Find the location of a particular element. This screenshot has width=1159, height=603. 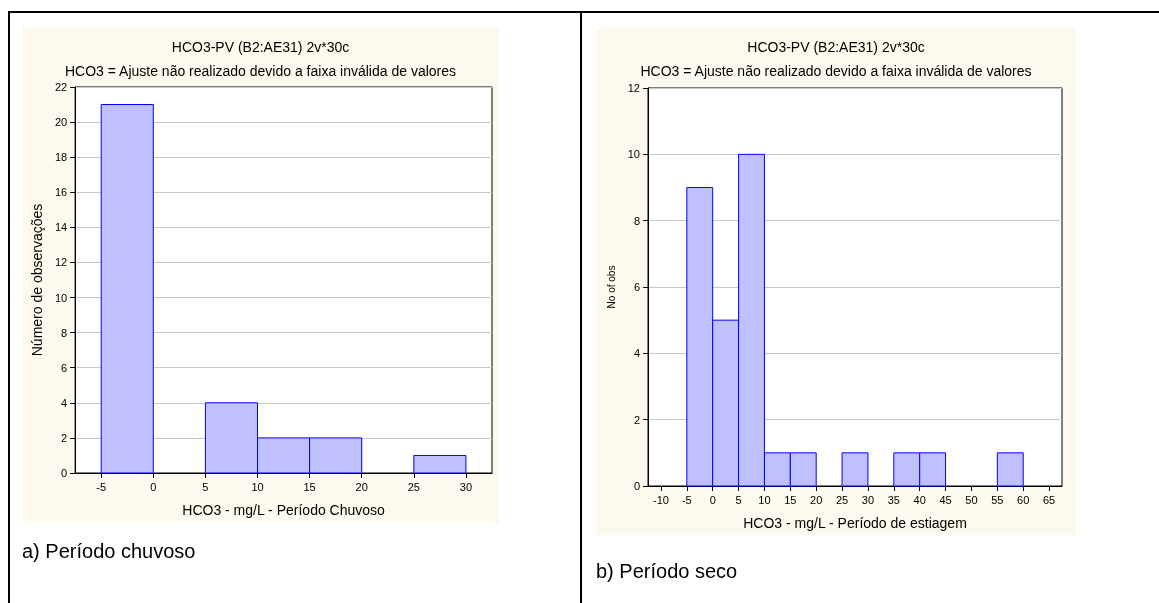

x-tick-label: 40 is located at coordinates (919, 499).